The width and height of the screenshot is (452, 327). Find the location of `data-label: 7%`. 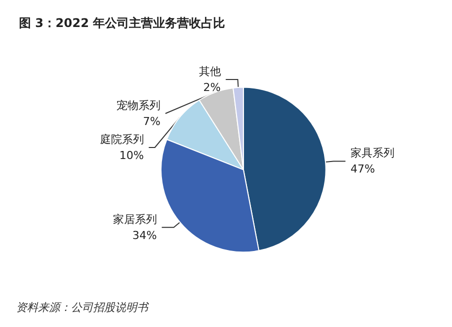

data-label: 7% is located at coordinates (151, 121).